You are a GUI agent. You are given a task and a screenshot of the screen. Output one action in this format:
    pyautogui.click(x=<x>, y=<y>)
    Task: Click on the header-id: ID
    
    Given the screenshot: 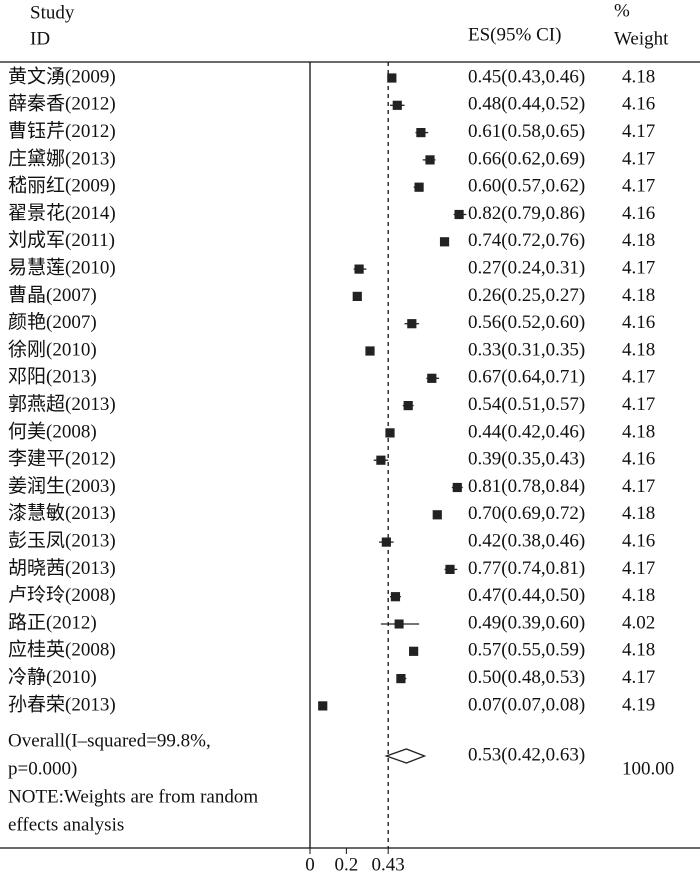 What is the action you would take?
    pyautogui.click(x=40, y=38)
    